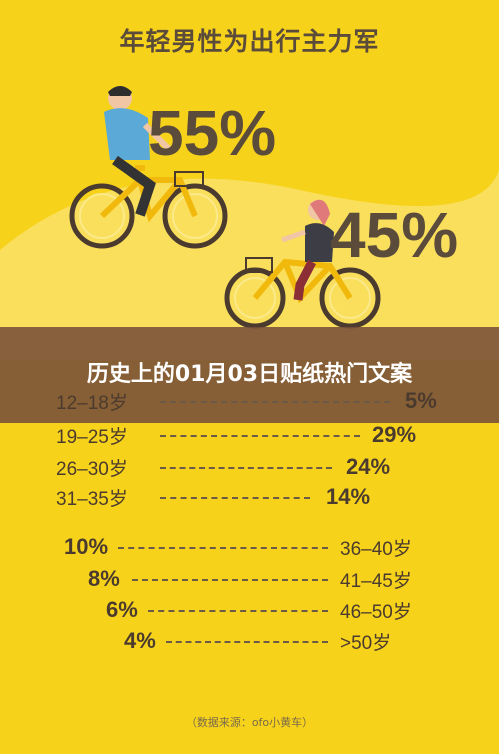 This screenshot has height=754, width=499. What do you see at coordinates (394, 434) in the screenshot?
I see `age-value: 29%` at bounding box center [394, 434].